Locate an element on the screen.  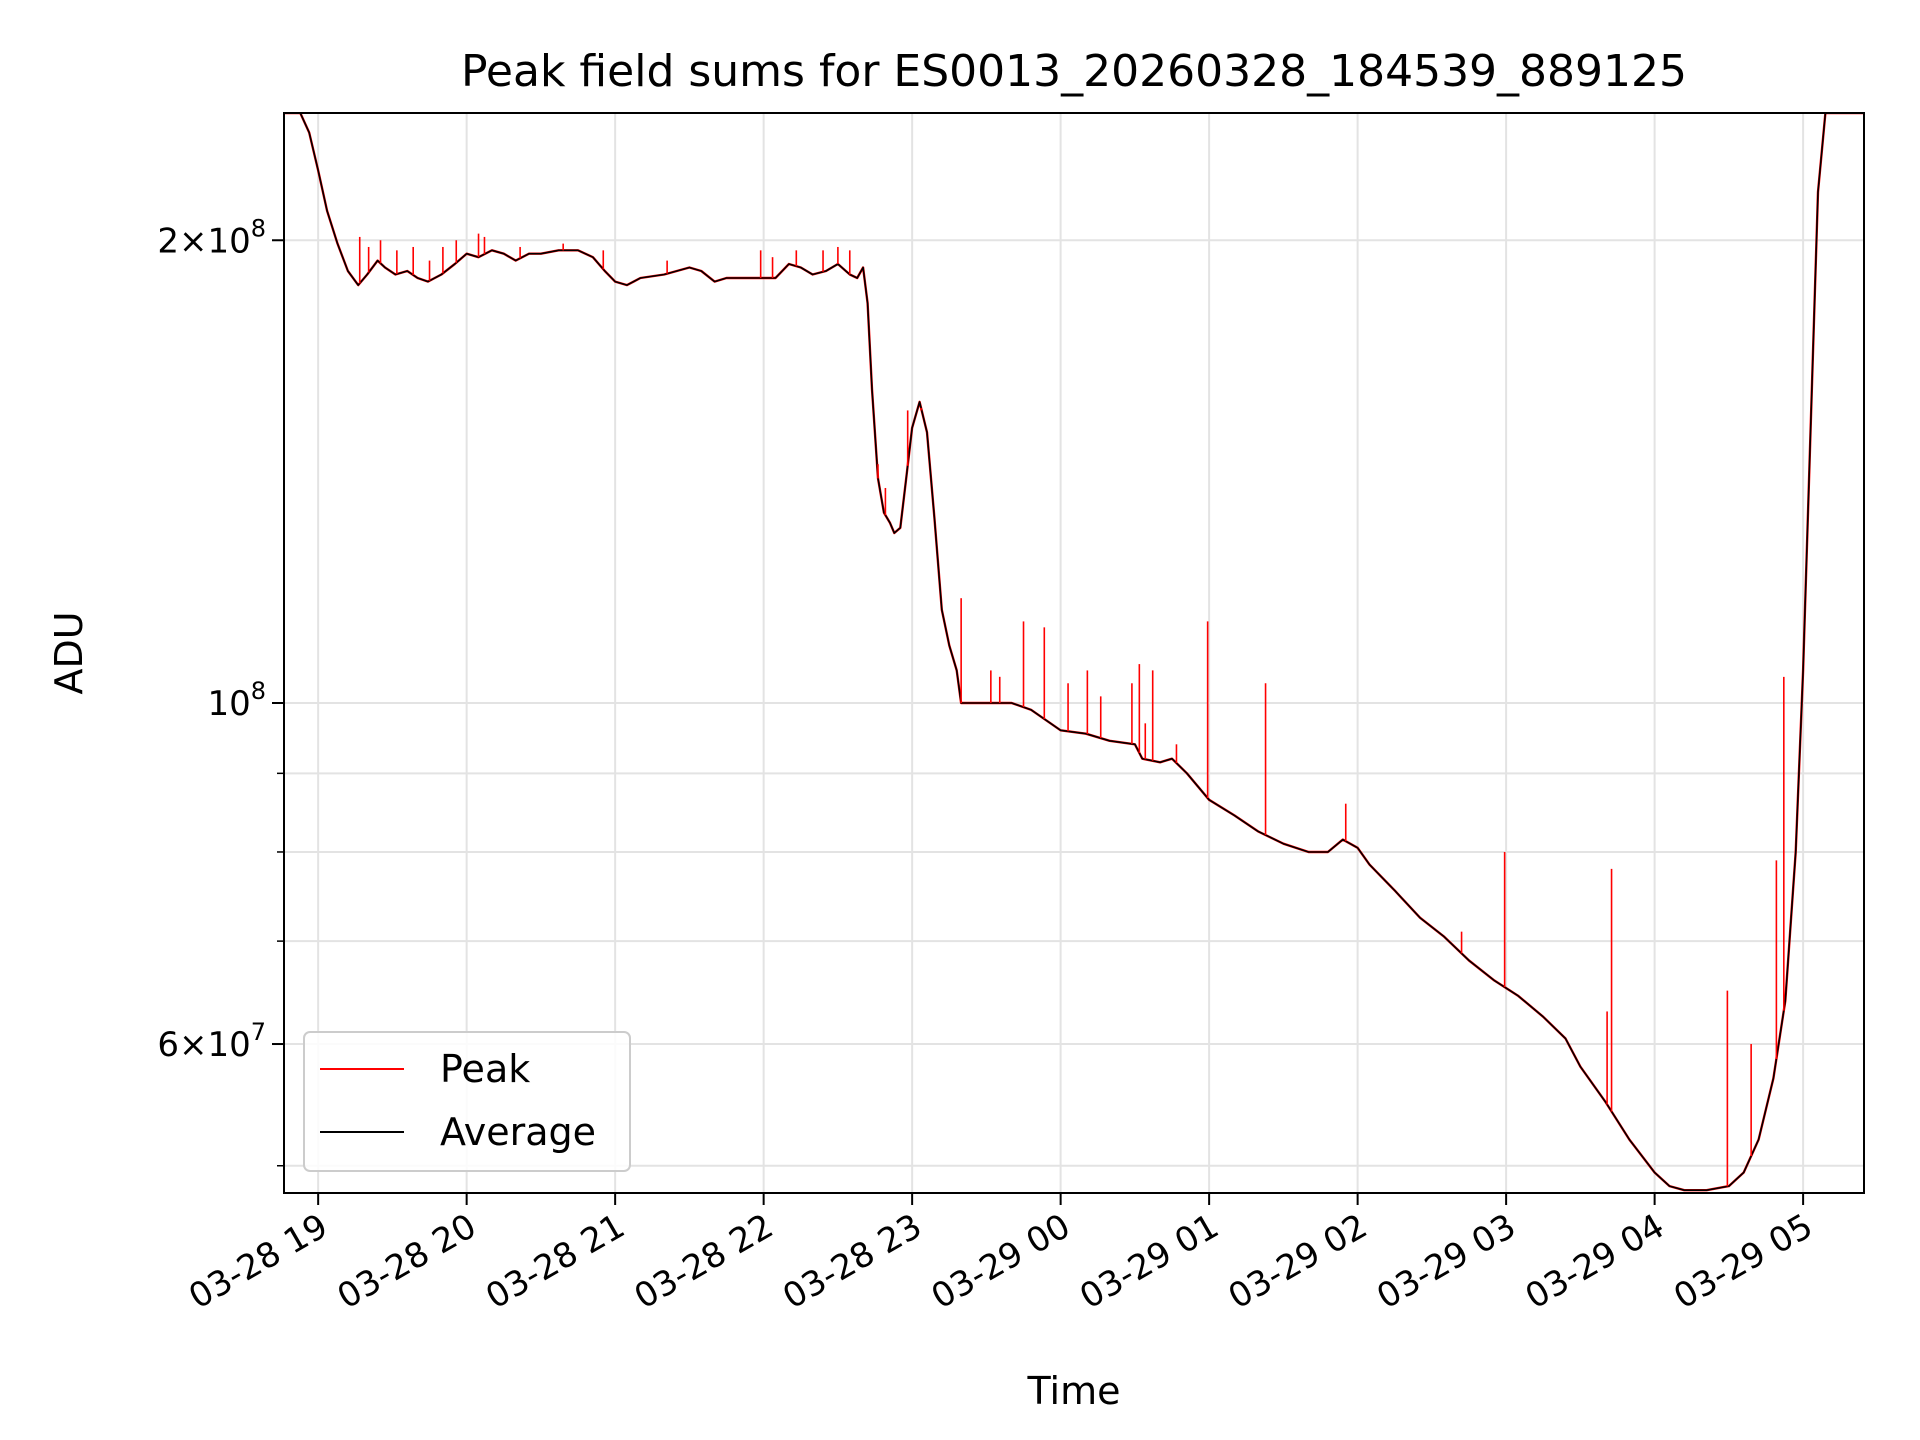
x-tick-label: 03-29 03 is located at coordinates (1446, 1261).